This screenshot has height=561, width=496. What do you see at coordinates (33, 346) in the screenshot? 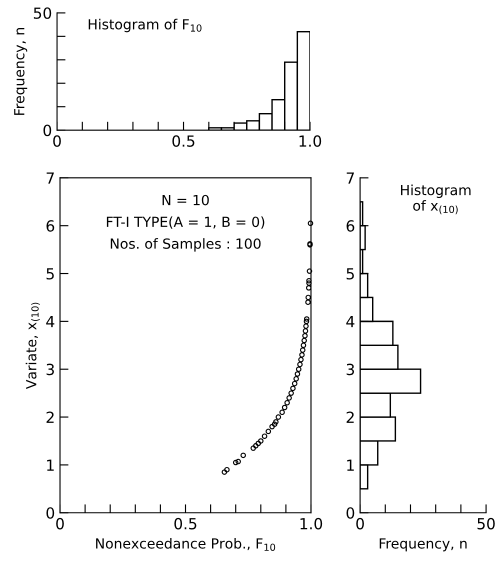
I see `y-axis-title: Variate, x$_{(10)}$` at bounding box center [33, 346].